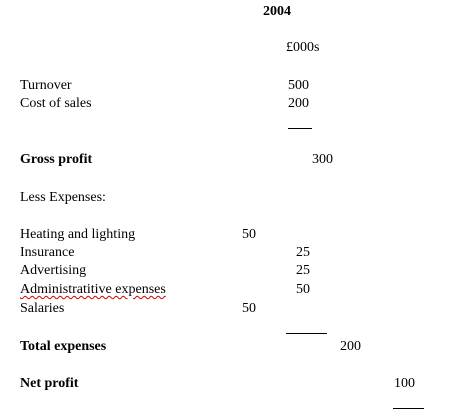 Image resolution: width=474 pixels, height=420 pixels. What do you see at coordinates (56, 159) in the screenshot?
I see `gross-profit-label: Gross profit` at bounding box center [56, 159].